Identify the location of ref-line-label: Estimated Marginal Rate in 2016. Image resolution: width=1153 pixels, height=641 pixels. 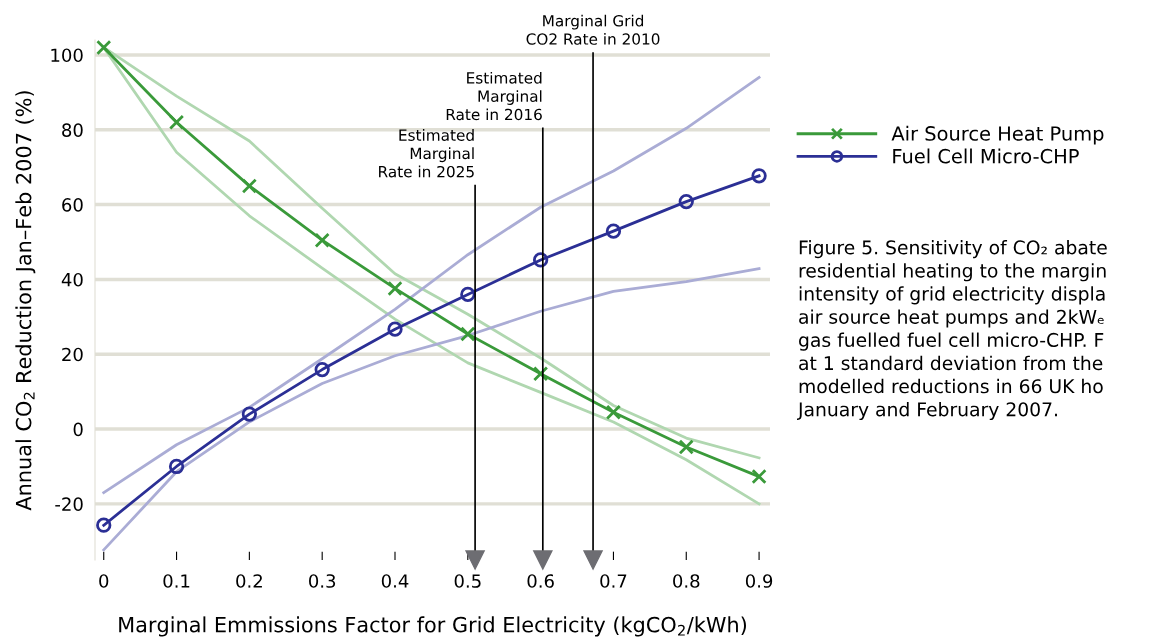
(494, 96).